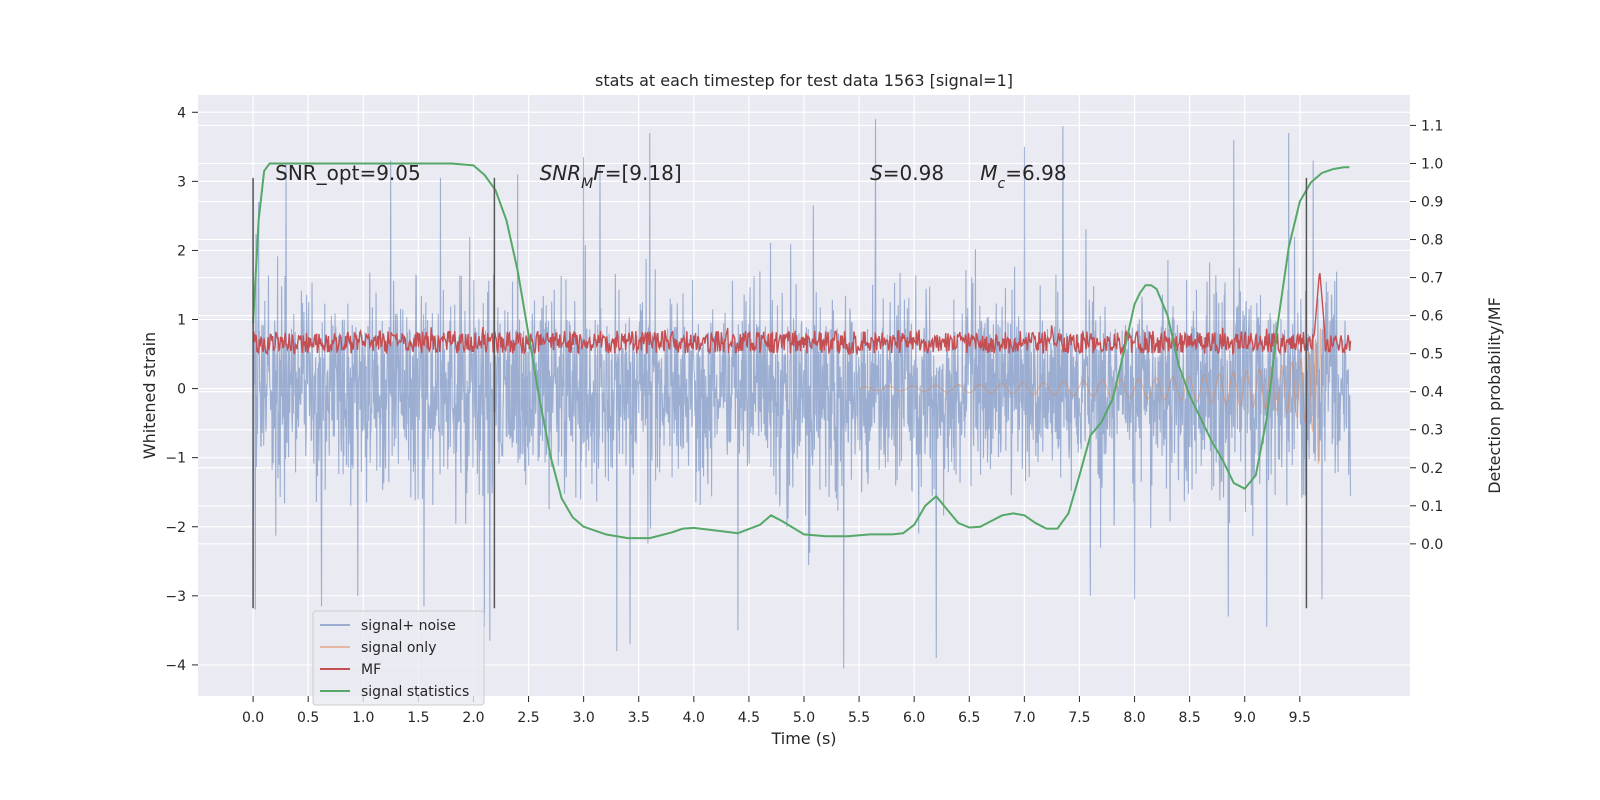  What do you see at coordinates (408, 626) in the screenshot?
I see `legend-label: signal+ noise` at bounding box center [408, 626].